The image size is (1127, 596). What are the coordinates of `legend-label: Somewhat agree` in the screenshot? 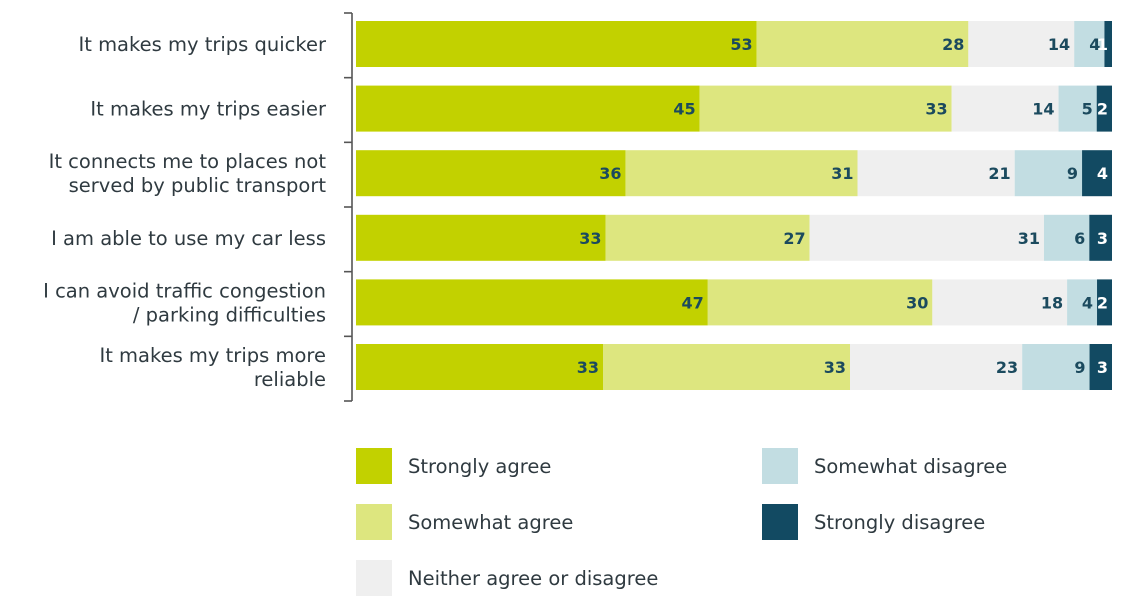 It's located at (491, 522).